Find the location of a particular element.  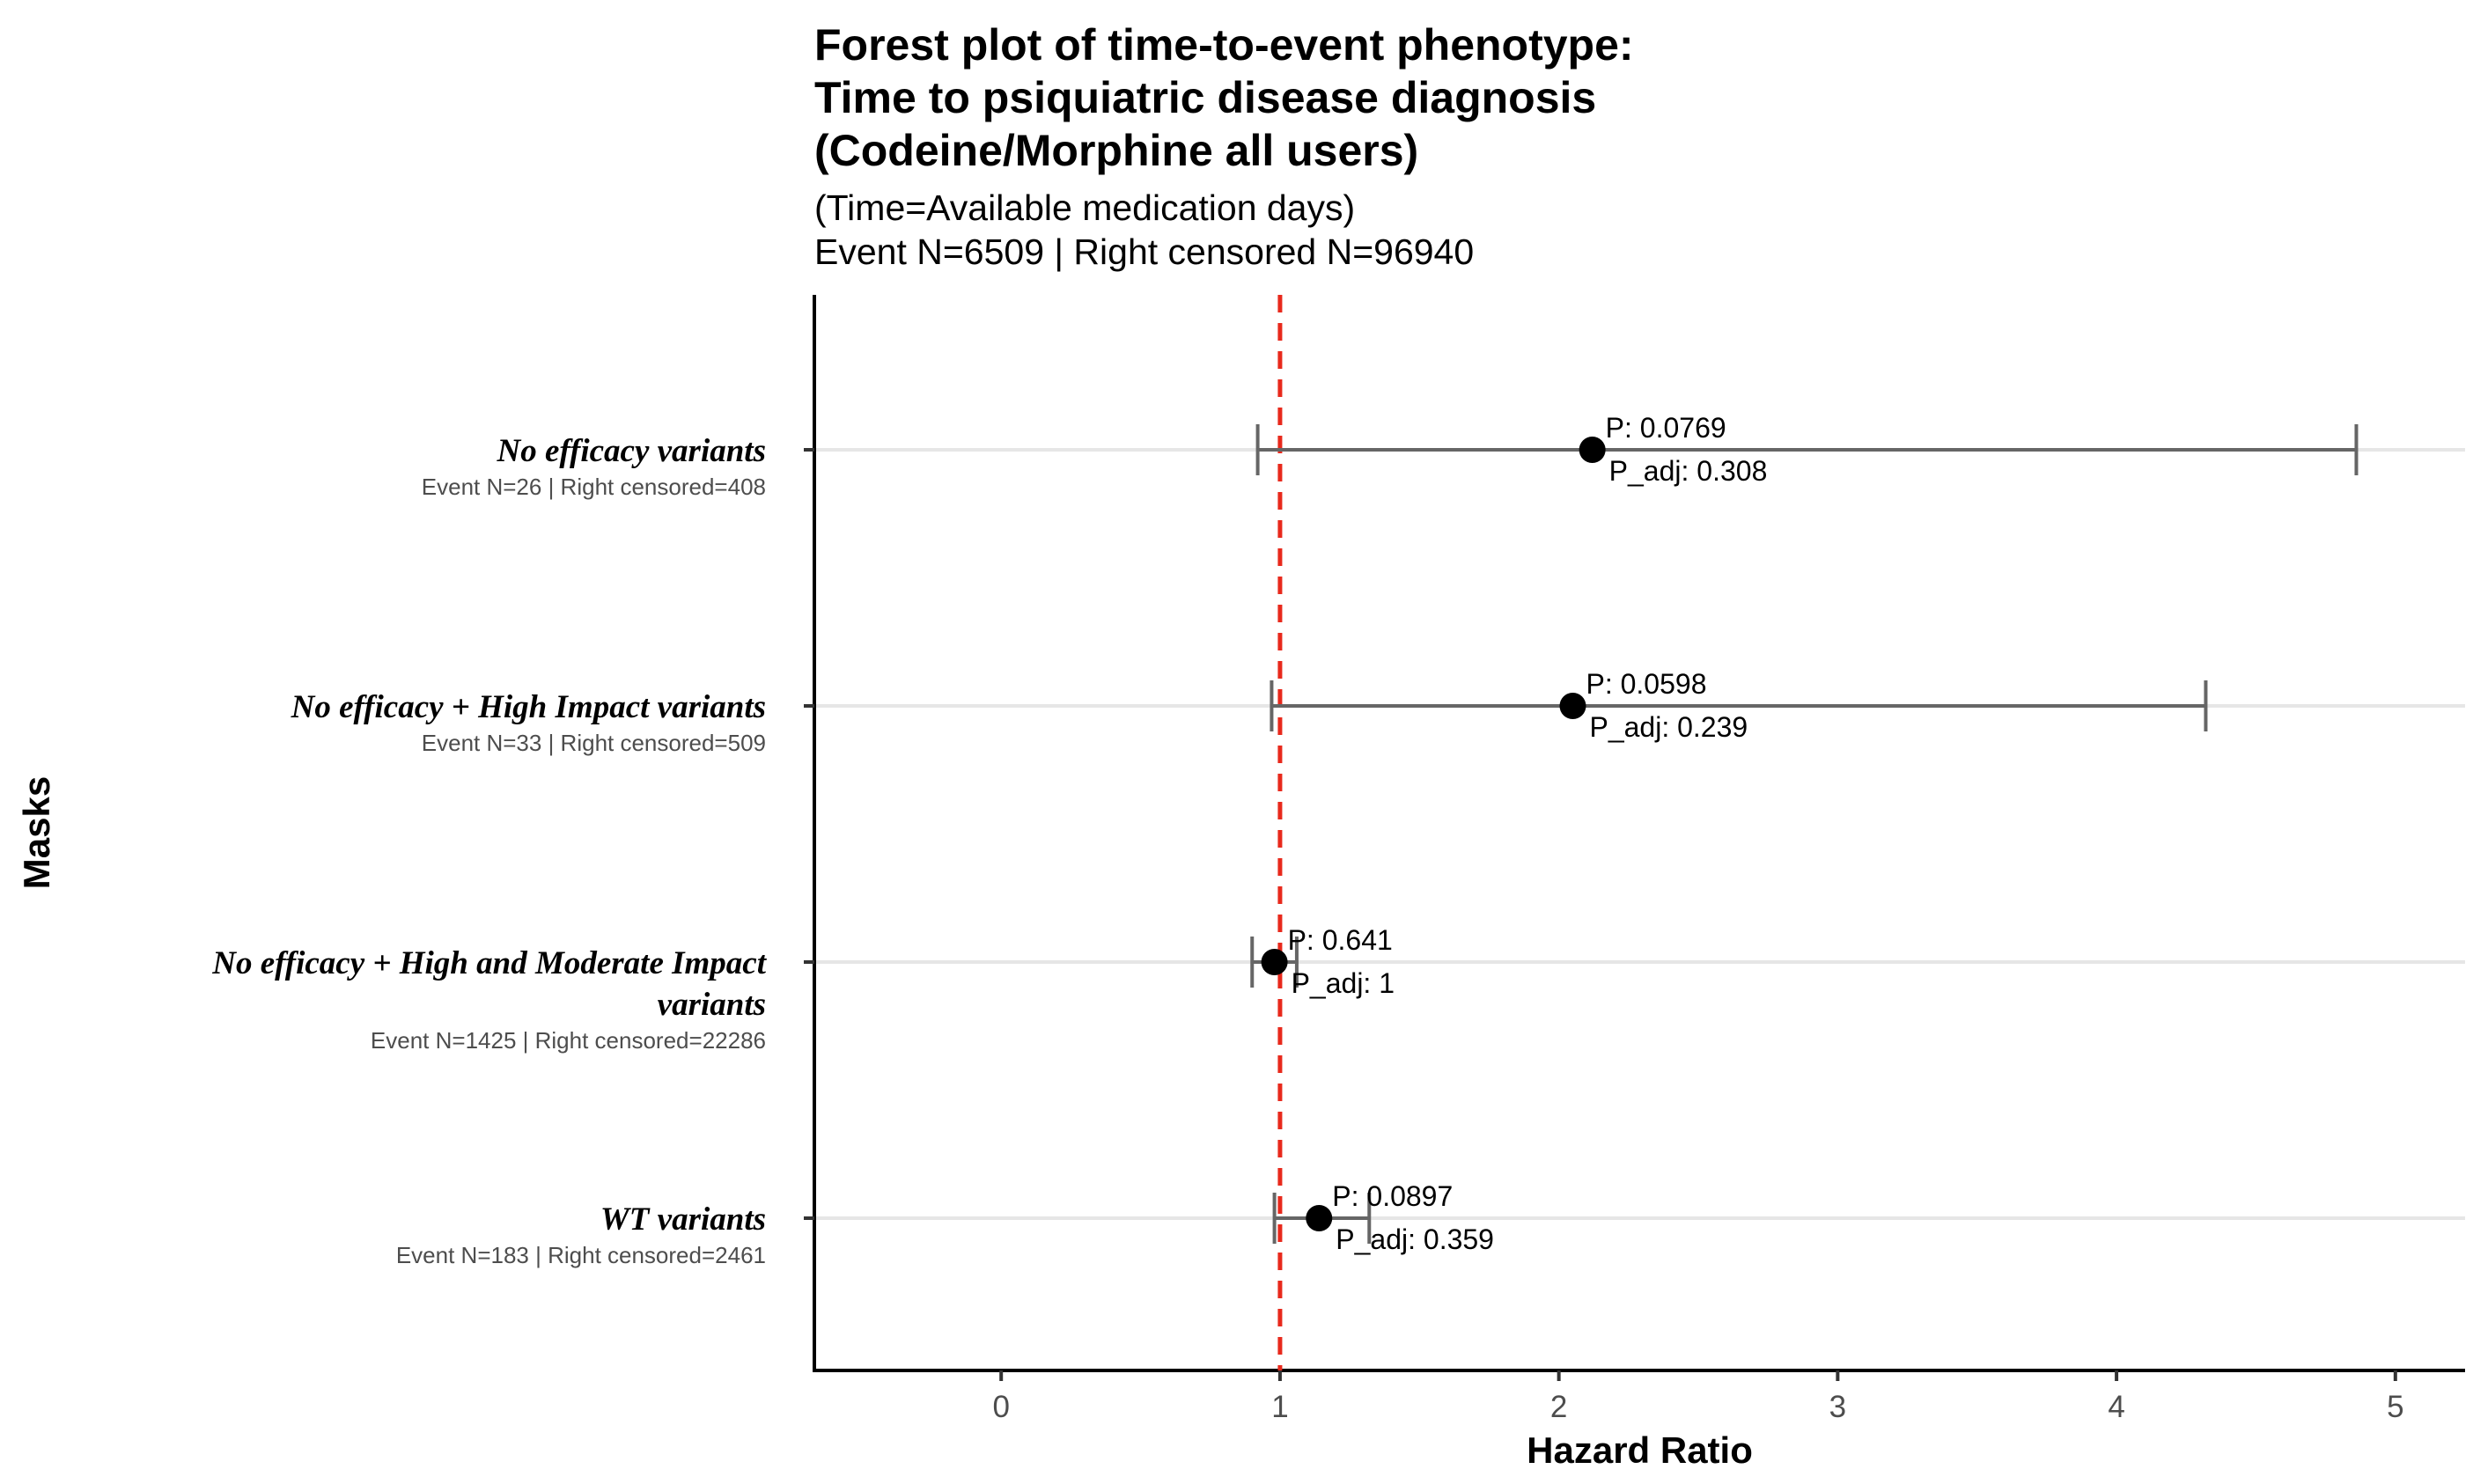

chart-title-line: Forest plot of time-to-event phenotype: is located at coordinates (1224, 45).